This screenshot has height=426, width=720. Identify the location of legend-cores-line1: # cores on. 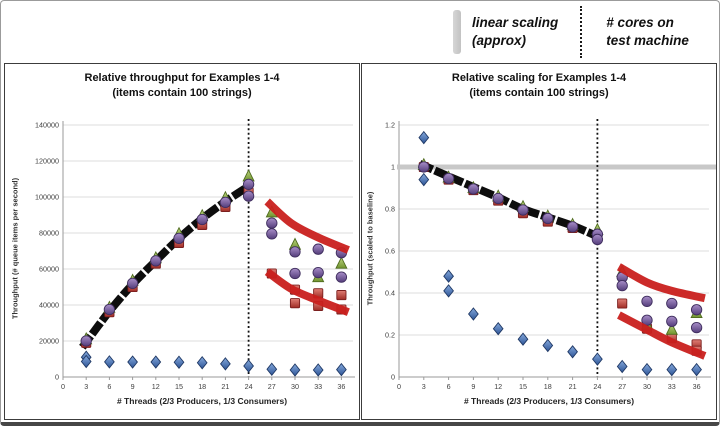
(640, 23).